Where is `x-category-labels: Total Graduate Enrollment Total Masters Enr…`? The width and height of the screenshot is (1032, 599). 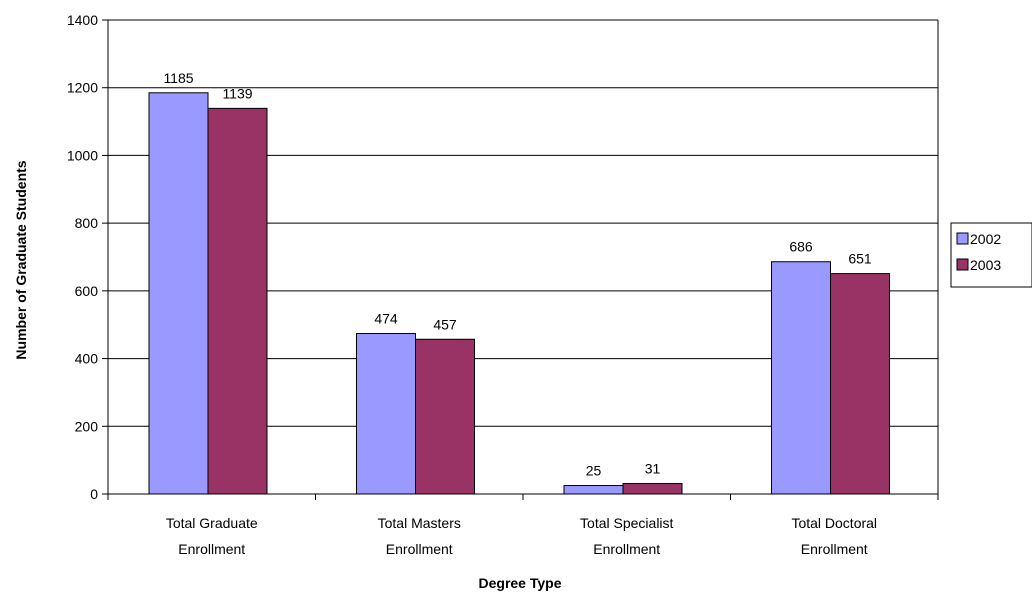
x-category-labels: Total Graduate Enrollment Total Masters Enr… is located at coordinates (521, 536).